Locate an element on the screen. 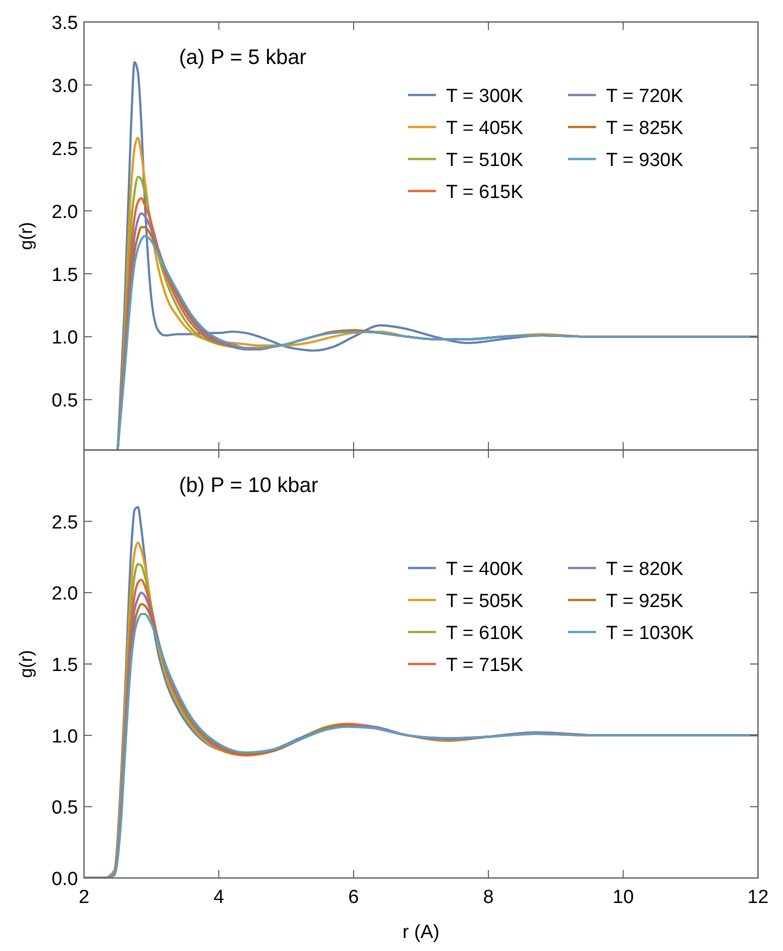 The height and width of the screenshot is (951, 783). legend-label: T = 505K is located at coordinates (485, 601).